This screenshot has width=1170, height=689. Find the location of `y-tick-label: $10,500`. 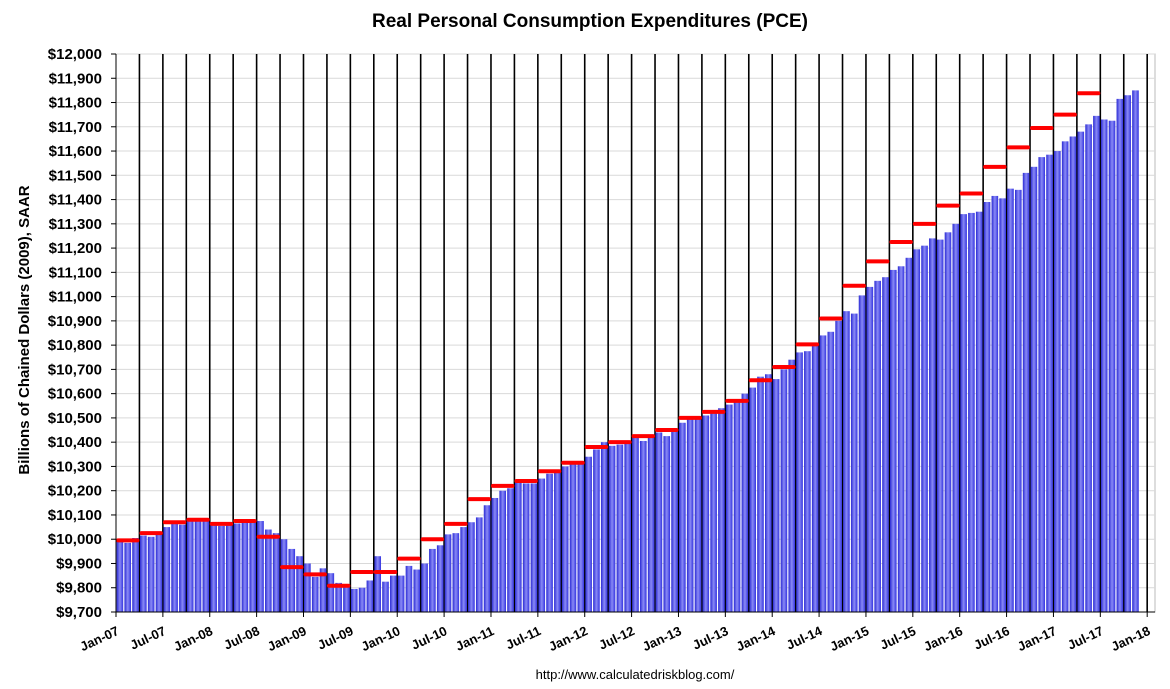

y-tick-label: $10,500 is located at coordinates (75, 418).